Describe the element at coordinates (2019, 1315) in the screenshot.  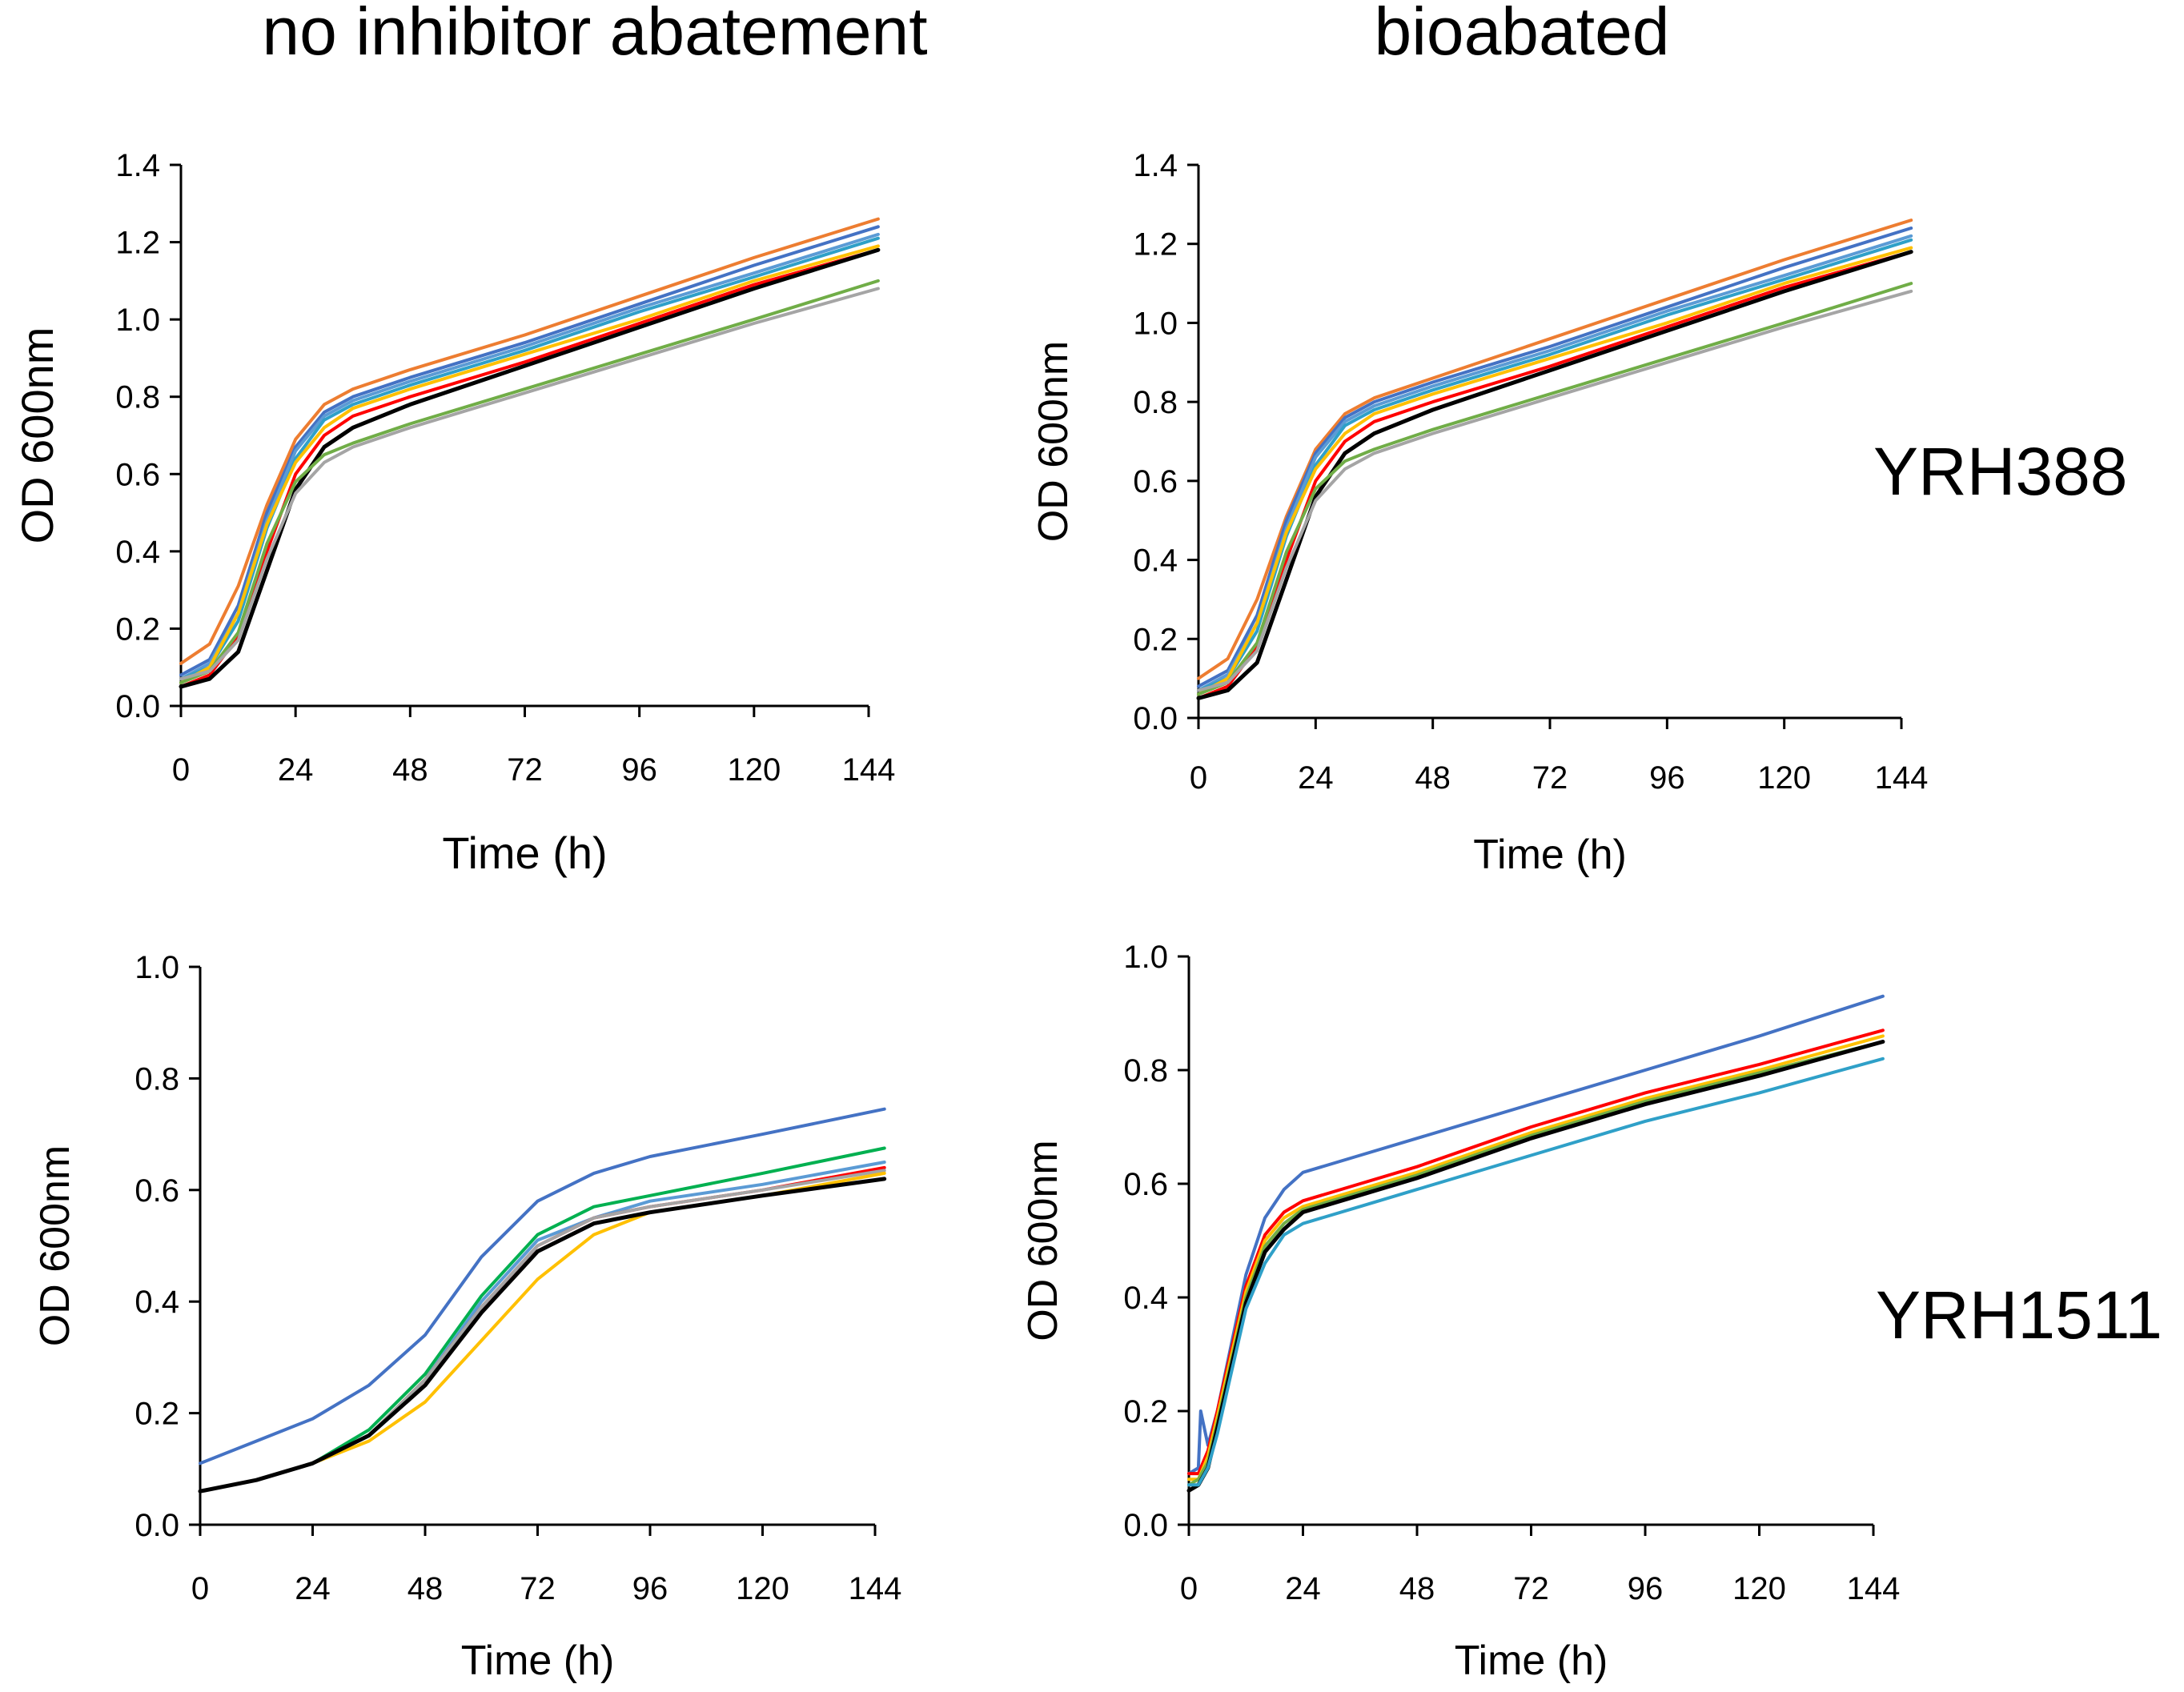
I see `strain-label-yrh1511: YRH1511` at that location.